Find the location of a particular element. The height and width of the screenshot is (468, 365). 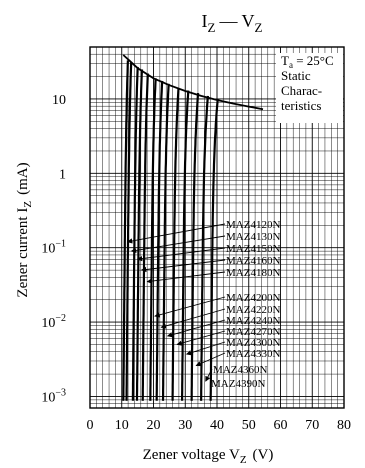

series-label: MAZ4180N is located at coordinates (253, 273).